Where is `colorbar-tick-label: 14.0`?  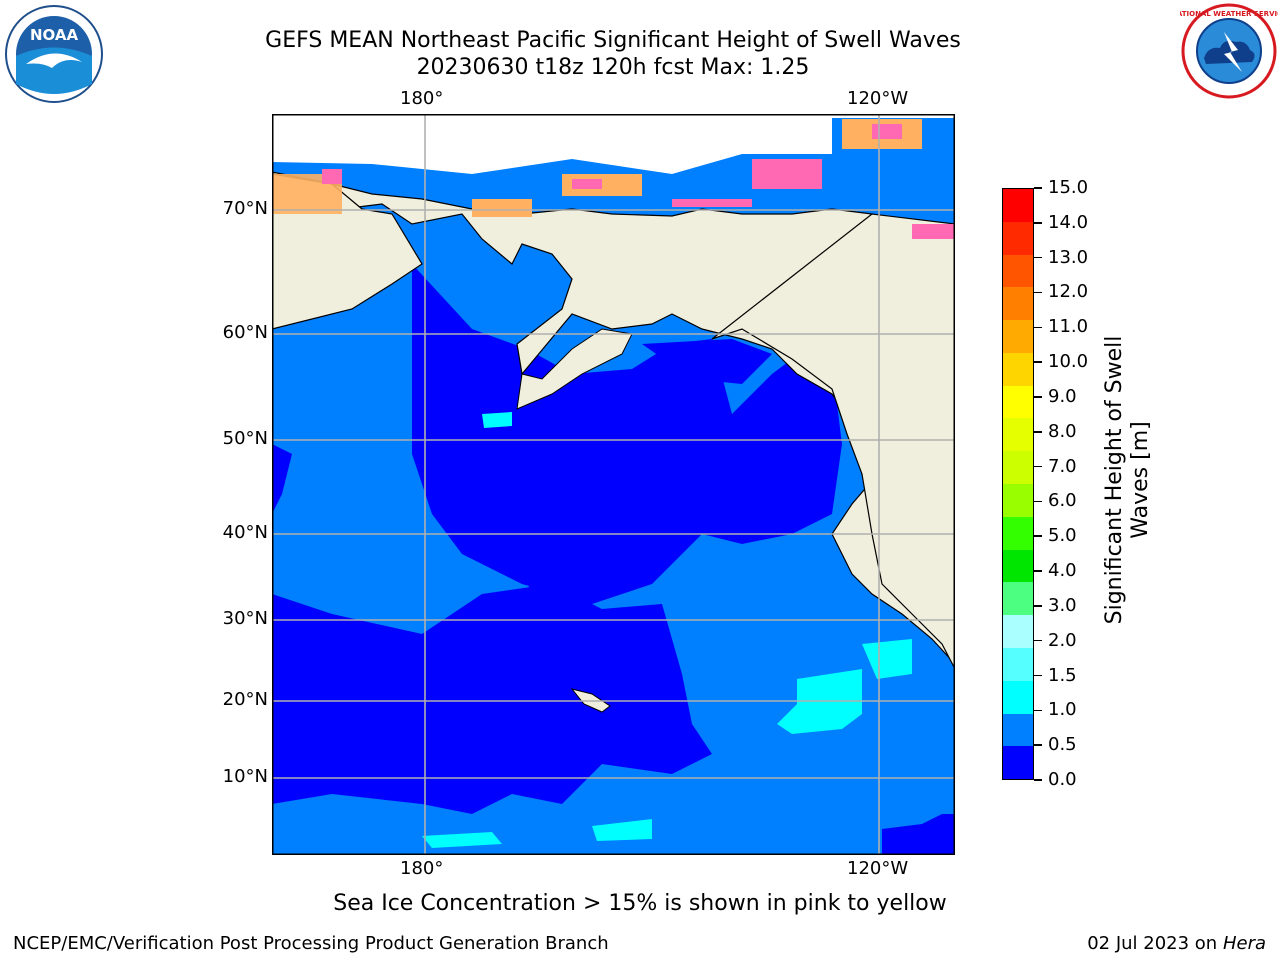 colorbar-tick-label: 14.0 is located at coordinates (1068, 222).